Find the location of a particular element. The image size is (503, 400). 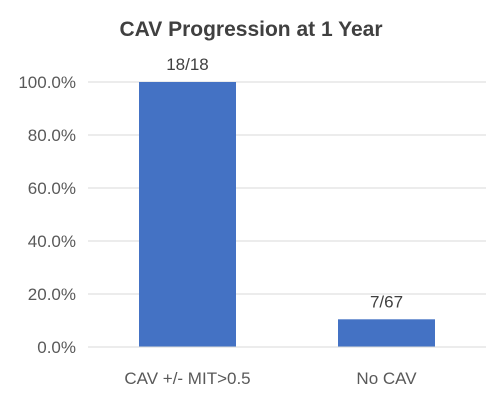

y-tick-label: 20.0% is located at coordinates (52, 294).